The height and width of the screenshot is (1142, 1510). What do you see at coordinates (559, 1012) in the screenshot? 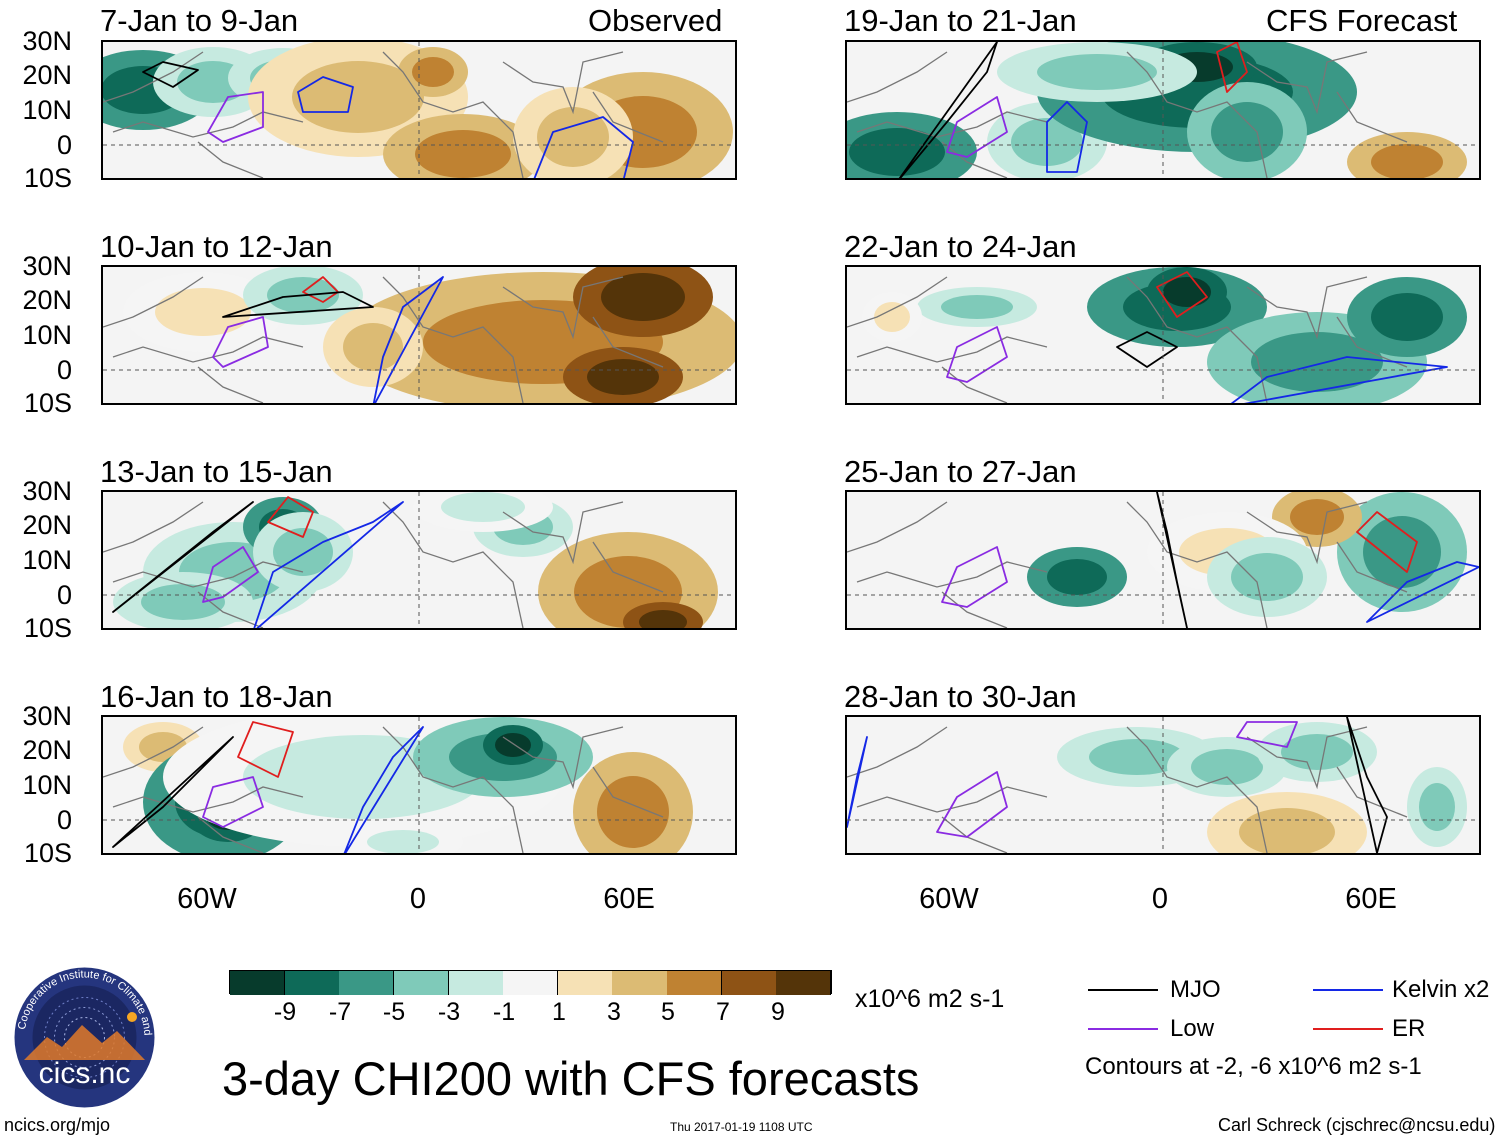
I see `colorbar-tick-label: 1` at bounding box center [559, 1012].